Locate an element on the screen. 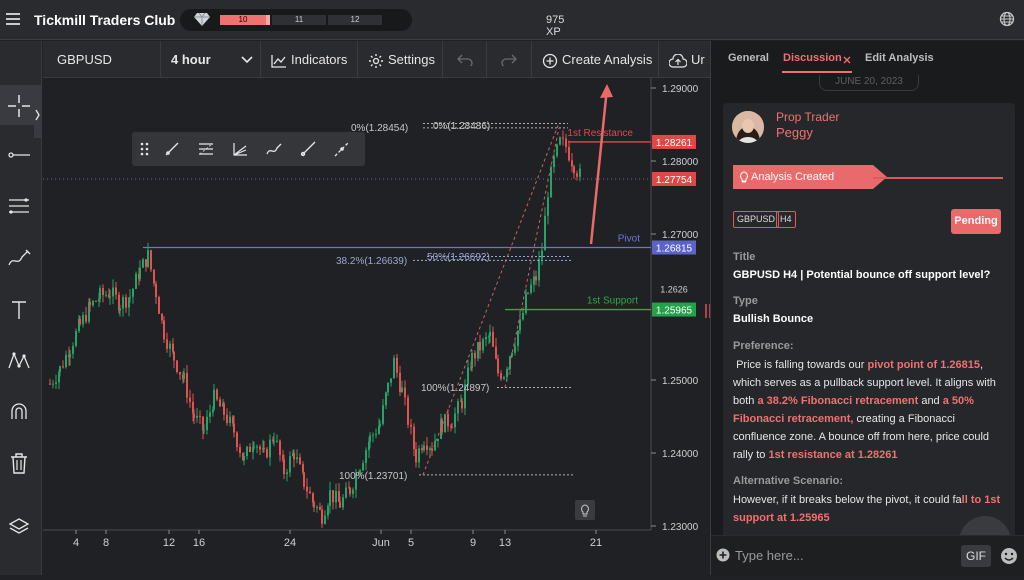  banner-shape is located at coordinates (810, 177).